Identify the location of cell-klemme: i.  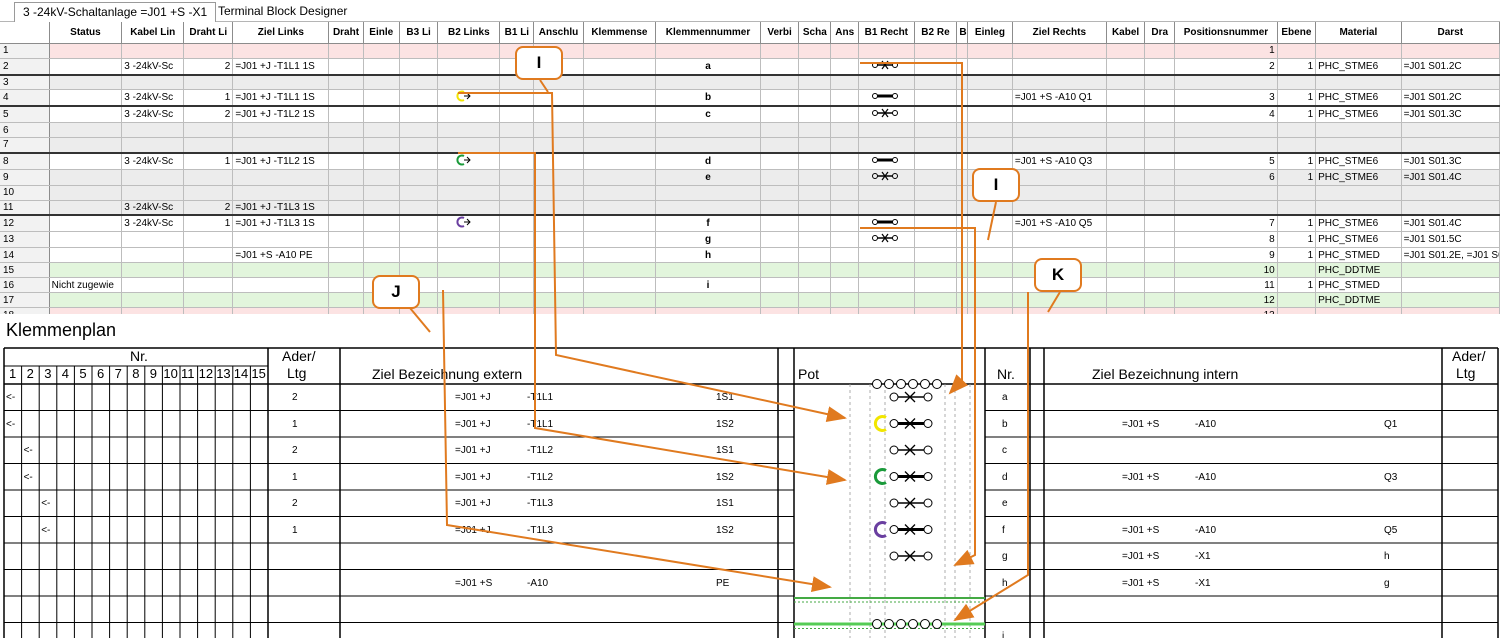
(708, 285).